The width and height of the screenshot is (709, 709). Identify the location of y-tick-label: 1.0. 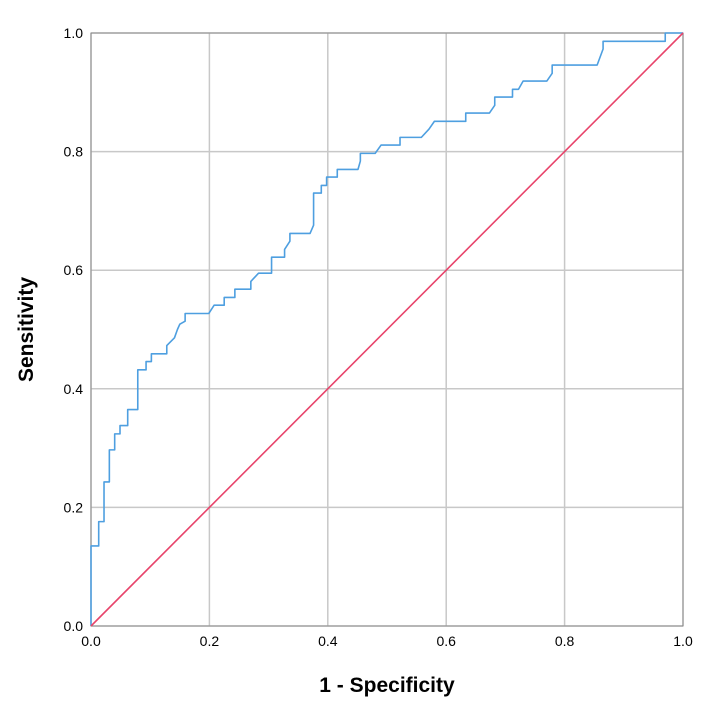
(74, 33).